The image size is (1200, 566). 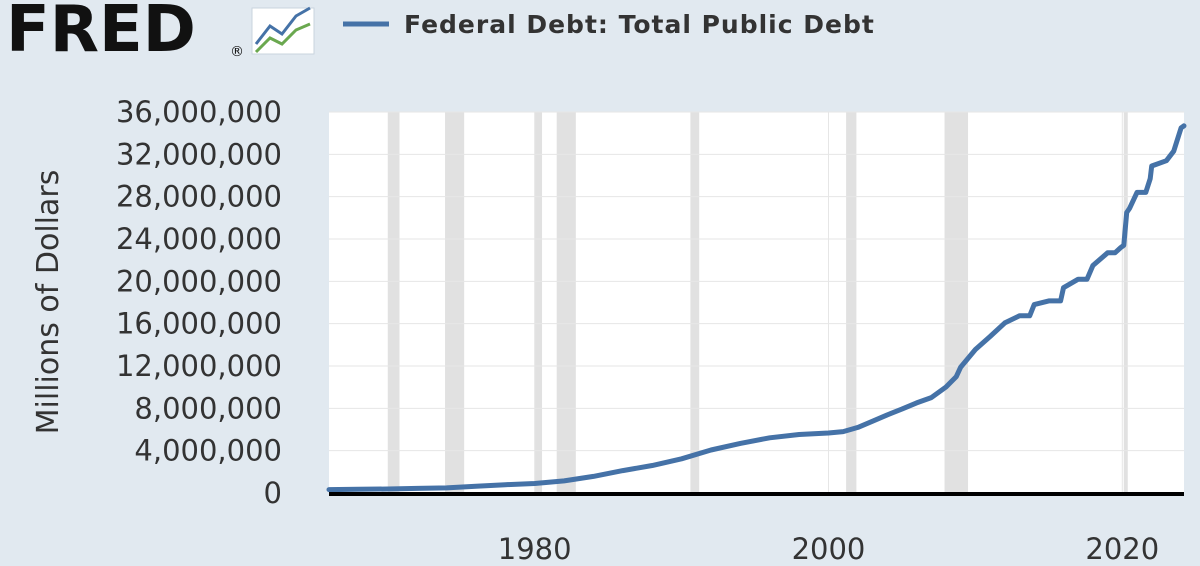 What do you see at coordinates (199, 366) in the screenshot?
I see `y-tick-label-3: 12,000,000` at bounding box center [199, 366].